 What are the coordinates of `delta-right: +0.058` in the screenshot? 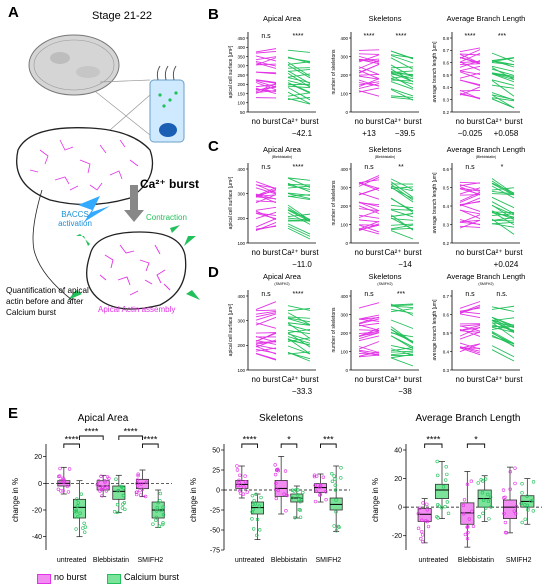 It's located at (506, 133).